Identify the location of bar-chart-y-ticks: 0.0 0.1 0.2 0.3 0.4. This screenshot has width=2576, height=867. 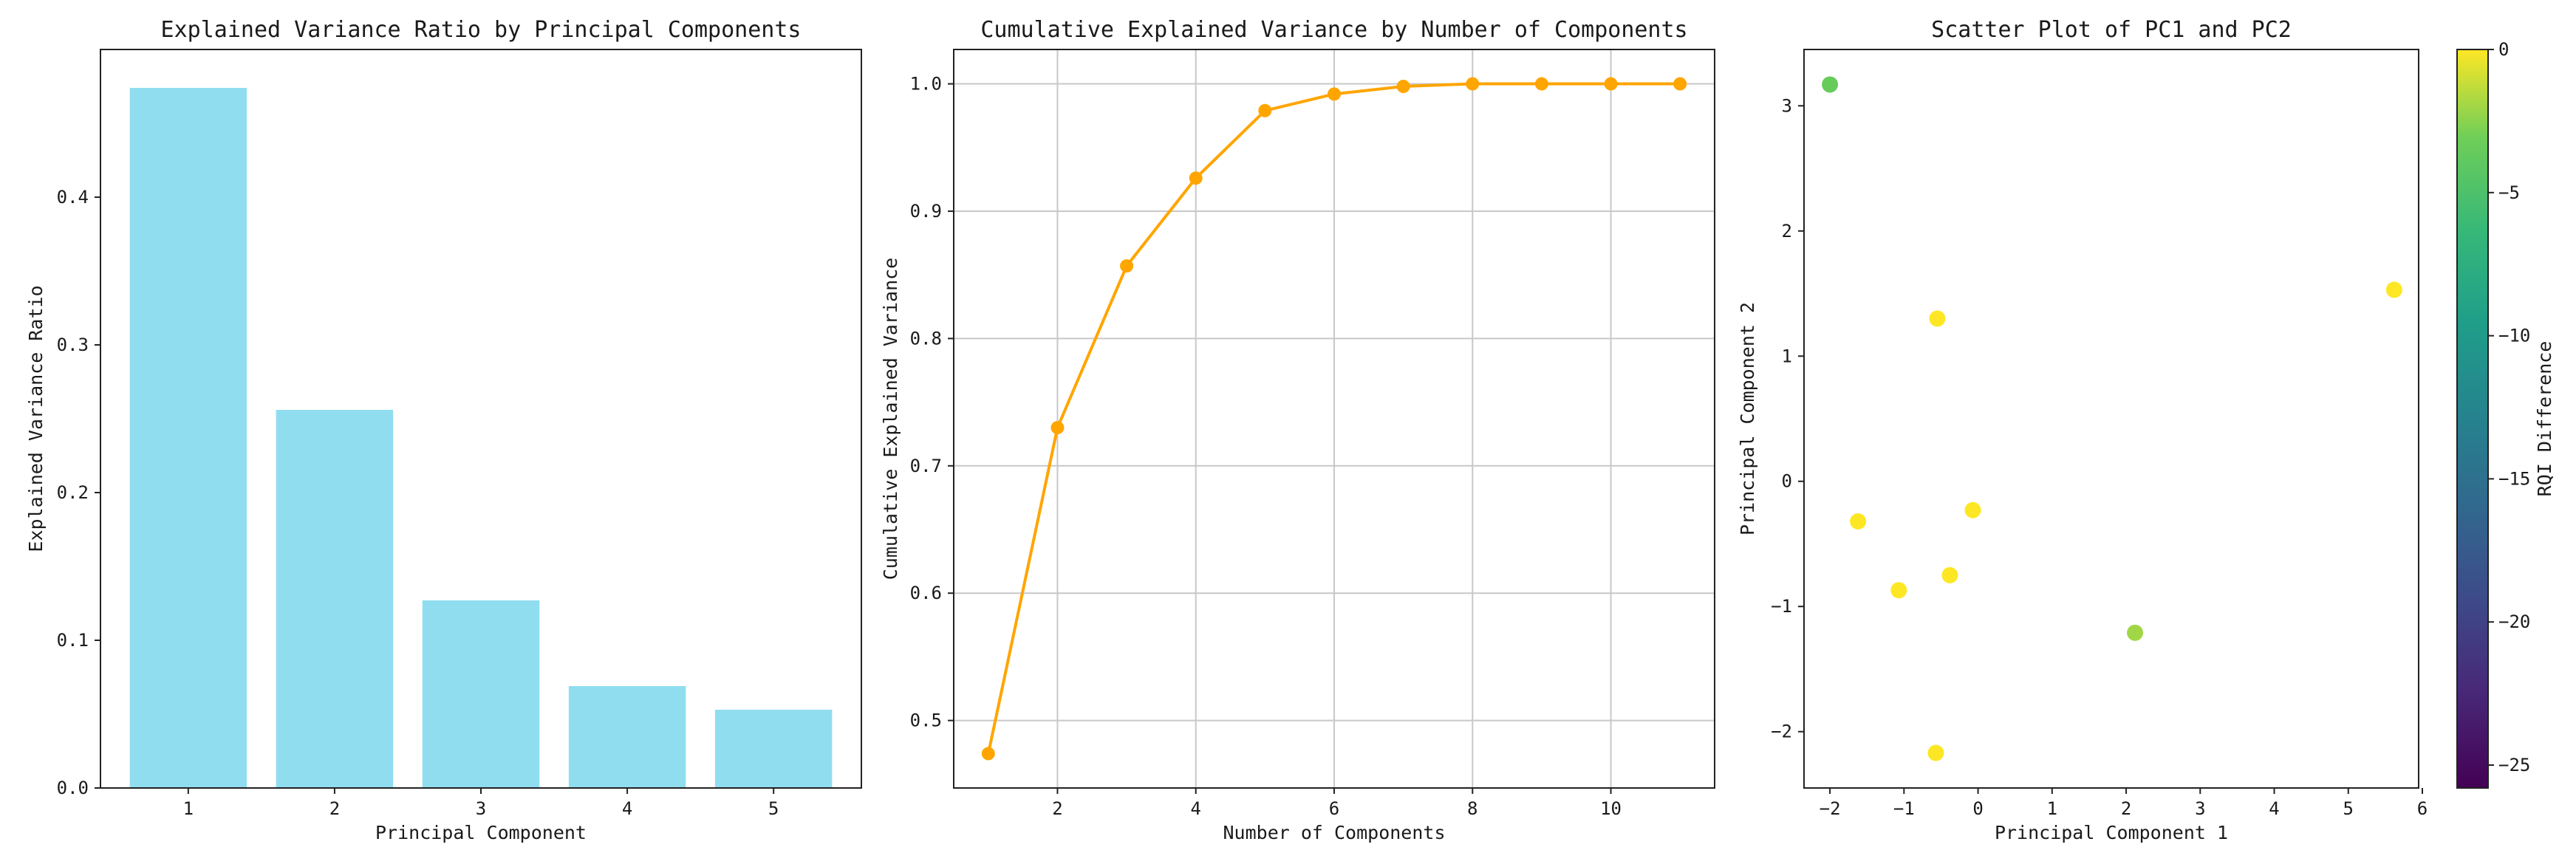
(78, 492).